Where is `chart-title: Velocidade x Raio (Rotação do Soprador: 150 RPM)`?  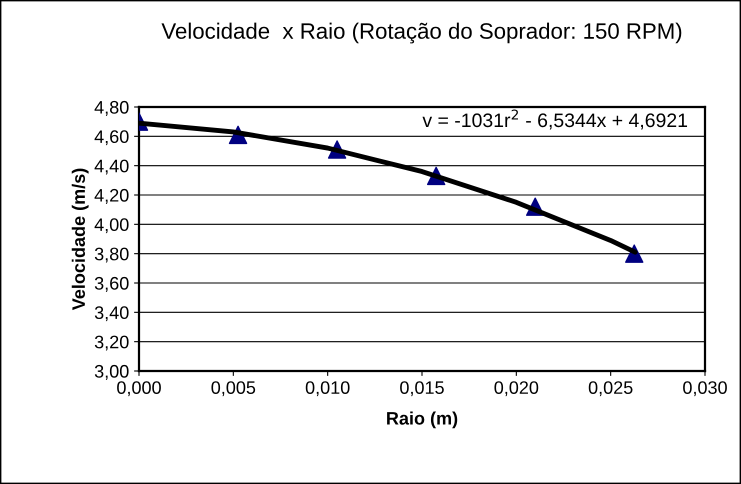 chart-title: Velocidade x Raio (Rotação do Soprador: 150 RPM) is located at coordinates (421, 33).